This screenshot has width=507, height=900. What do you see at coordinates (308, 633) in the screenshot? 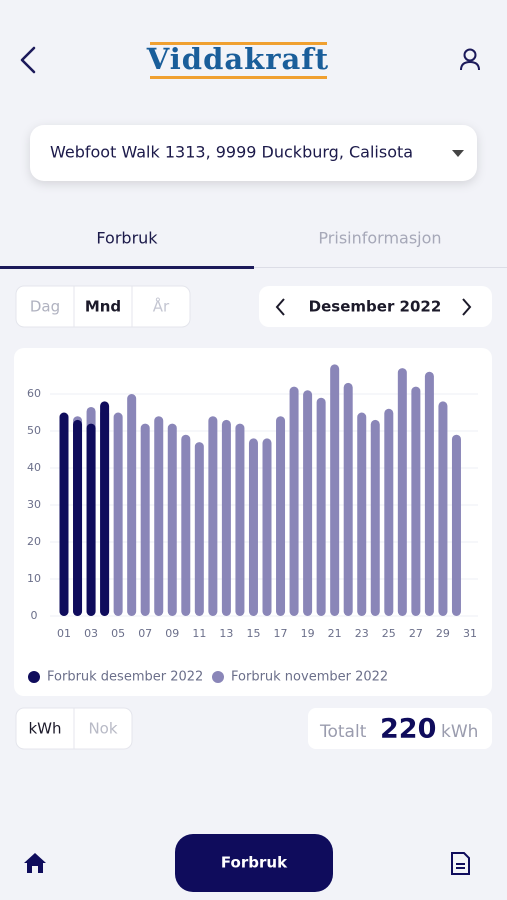
I see `x-tick-label: 19` at bounding box center [308, 633].